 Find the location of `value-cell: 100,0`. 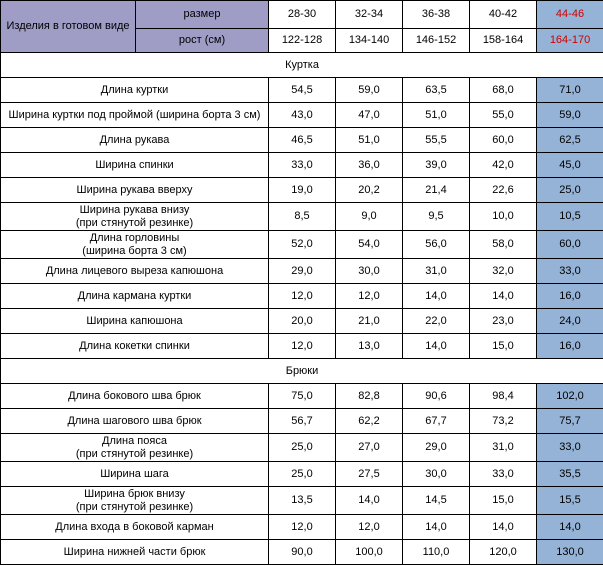

value-cell: 100,0 is located at coordinates (369, 552).